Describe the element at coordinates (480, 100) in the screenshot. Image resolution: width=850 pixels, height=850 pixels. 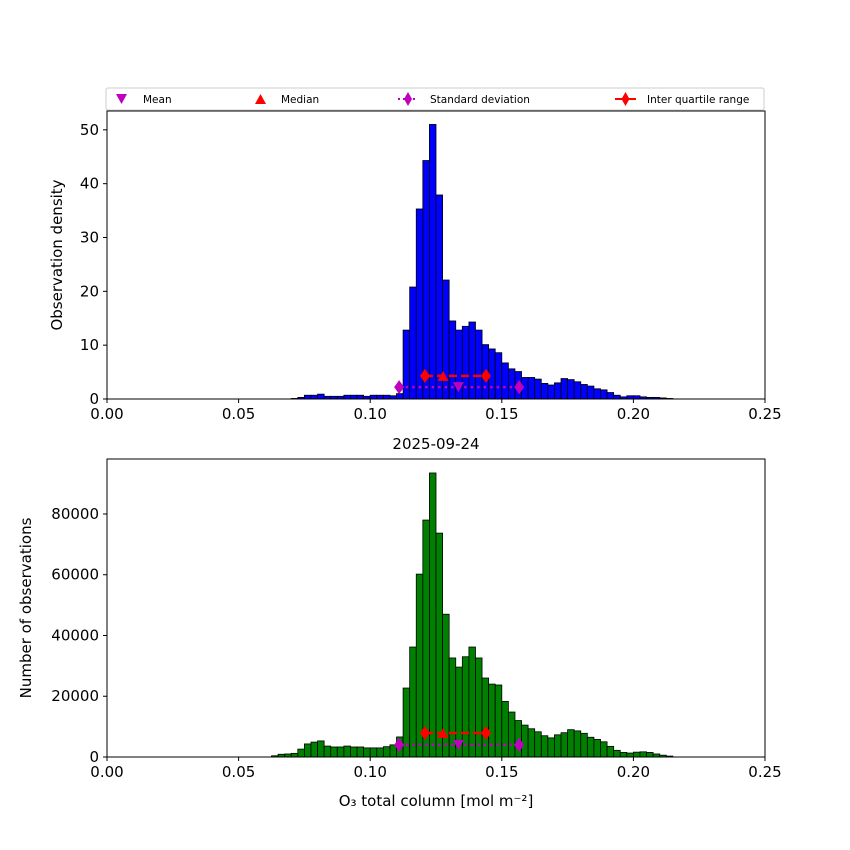
I see `legend-std: Standard deviation` at that location.